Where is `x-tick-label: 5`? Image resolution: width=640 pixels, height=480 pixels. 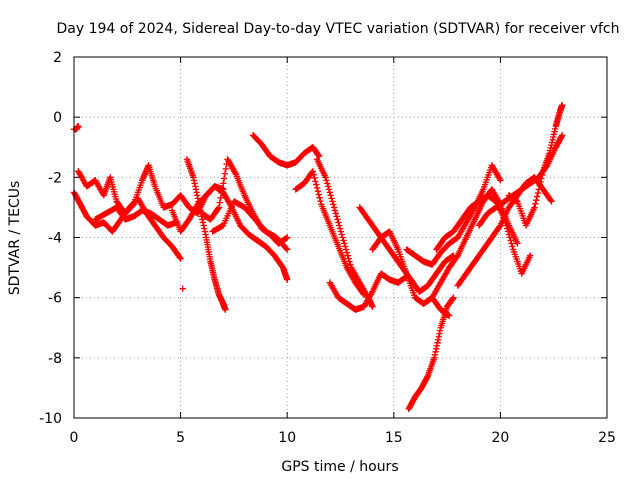
x-tick-label: 5 is located at coordinates (180, 438).